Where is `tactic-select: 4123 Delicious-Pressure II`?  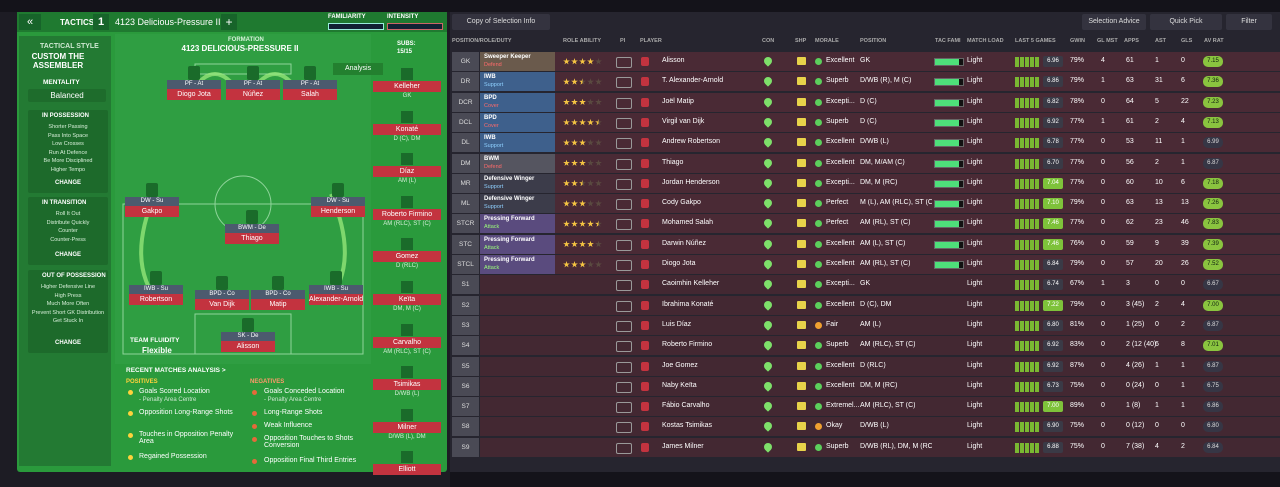 tactic-select: 4123 Delicious-Pressure II is located at coordinates (168, 22).